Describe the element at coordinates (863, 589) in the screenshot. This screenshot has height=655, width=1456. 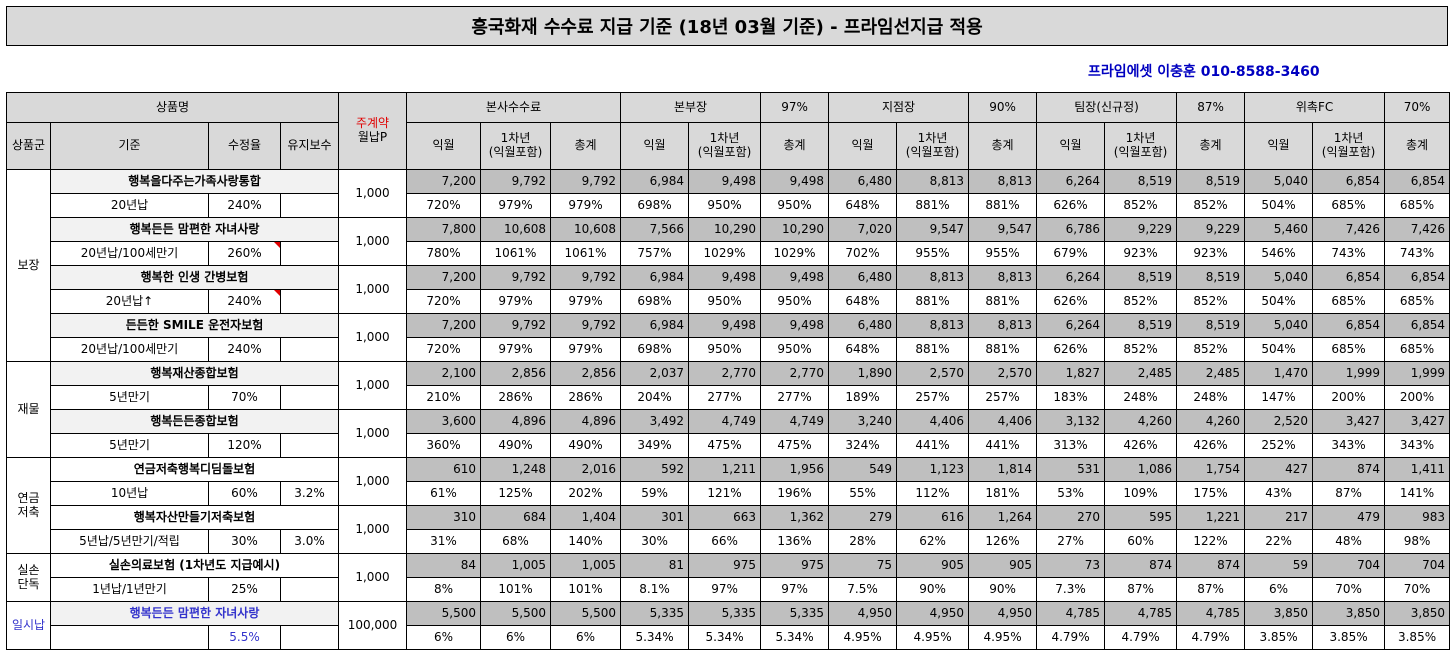
I see `pct-cell: 7.5%` at that location.